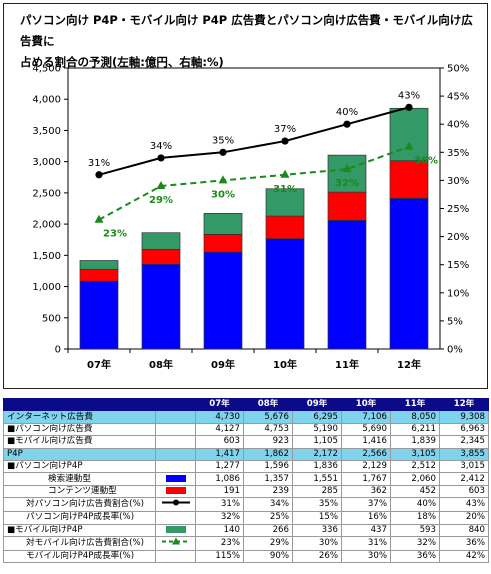 The width and height of the screenshot is (491, 574). Describe the element at coordinates (79, 556) in the screenshot. I see `row-label: モバイル向けP4P成長率(%)` at that location.